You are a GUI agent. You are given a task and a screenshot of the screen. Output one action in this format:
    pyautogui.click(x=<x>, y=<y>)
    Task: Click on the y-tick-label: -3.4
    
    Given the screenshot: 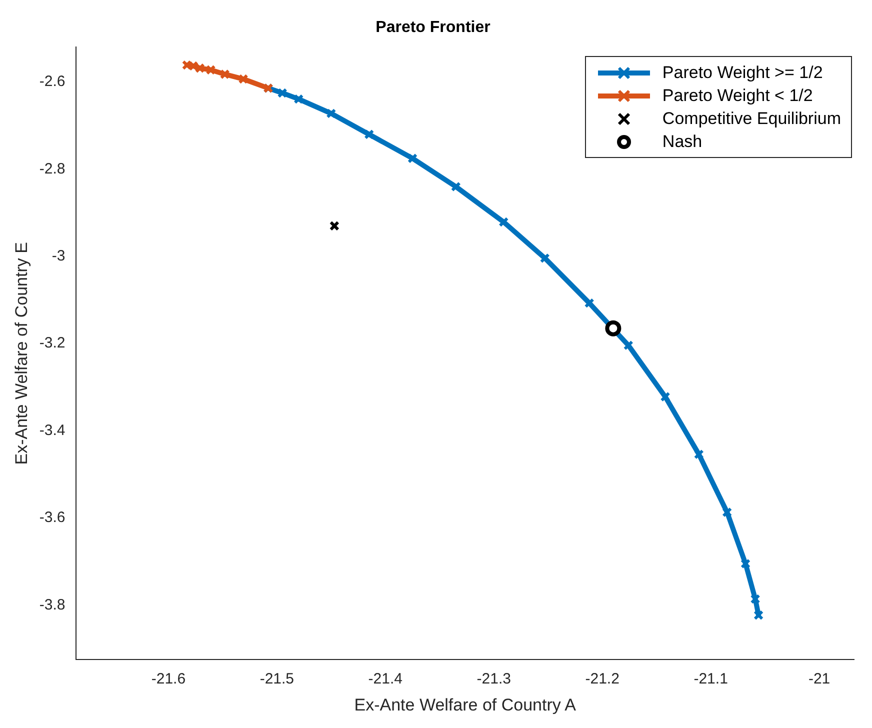 What is the action you would take?
    pyautogui.click(x=52, y=430)
    